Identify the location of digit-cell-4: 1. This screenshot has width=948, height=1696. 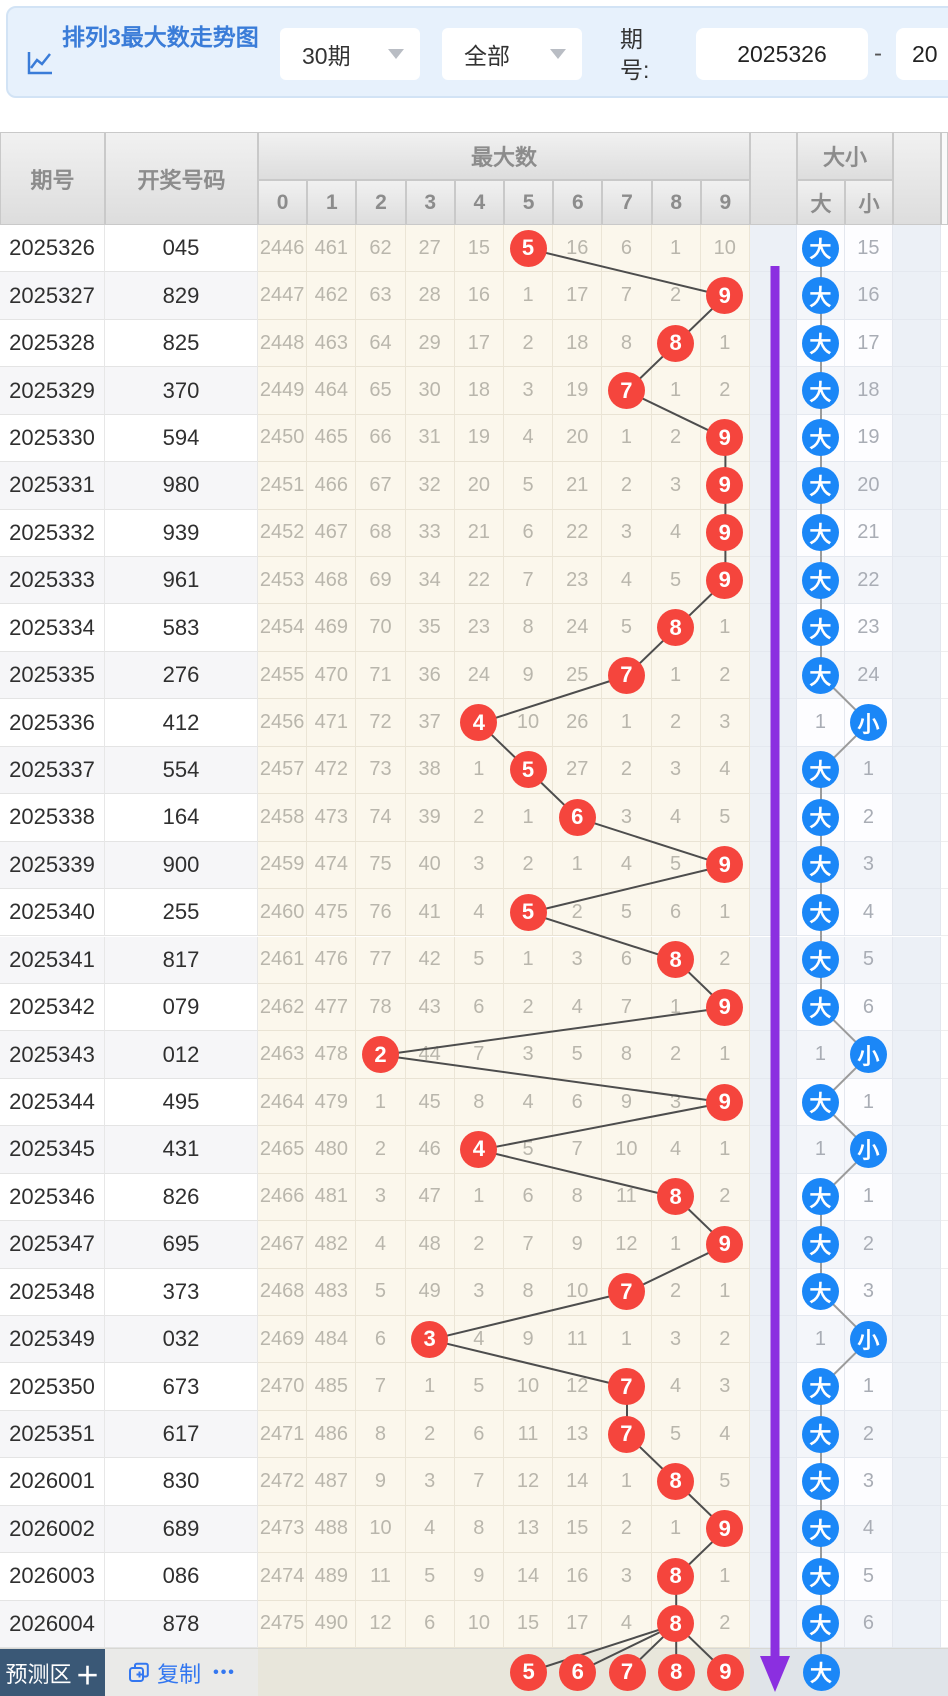
(479, 1197).